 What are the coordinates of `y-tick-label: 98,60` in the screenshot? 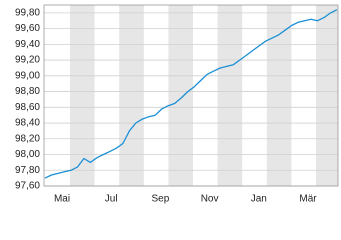 It's located at (27, 107).